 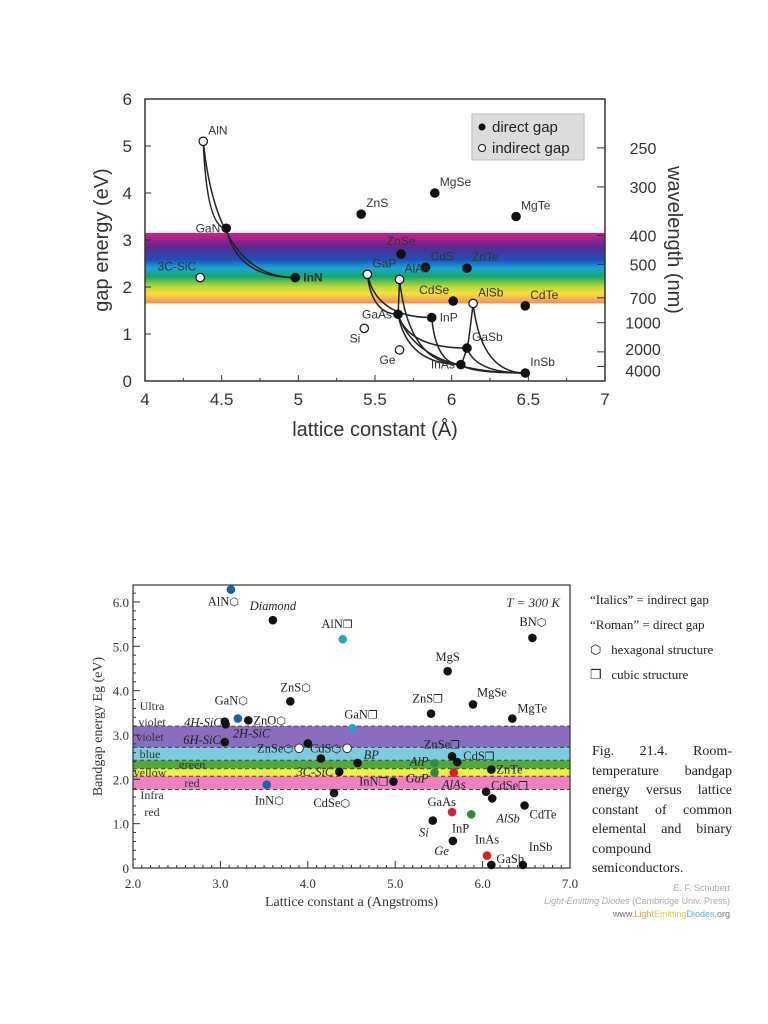 What do you see at coordinates (487, 840) in the screenshot?
I see `point-label: InAs` at bounding box center [487, 840].